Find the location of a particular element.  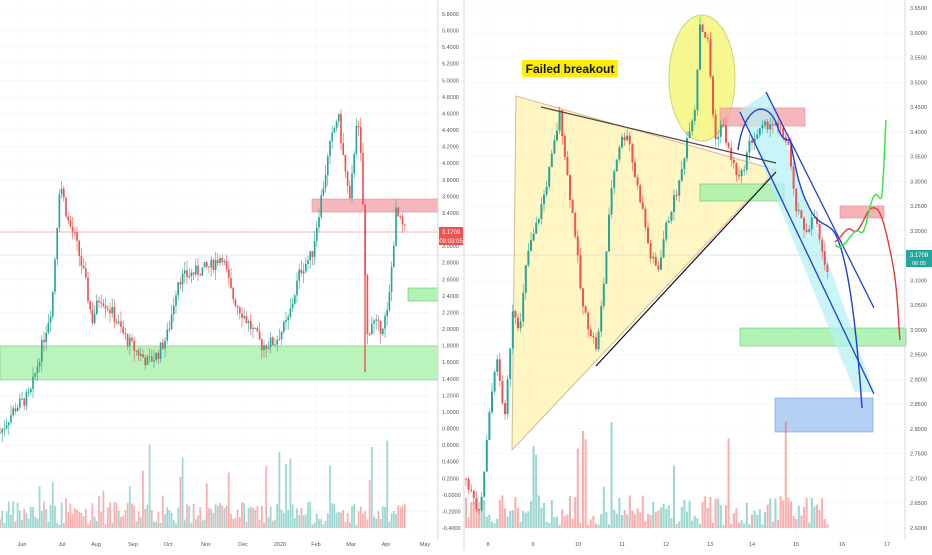

left-x-tick-label: May is located at coordinates (425, 545).